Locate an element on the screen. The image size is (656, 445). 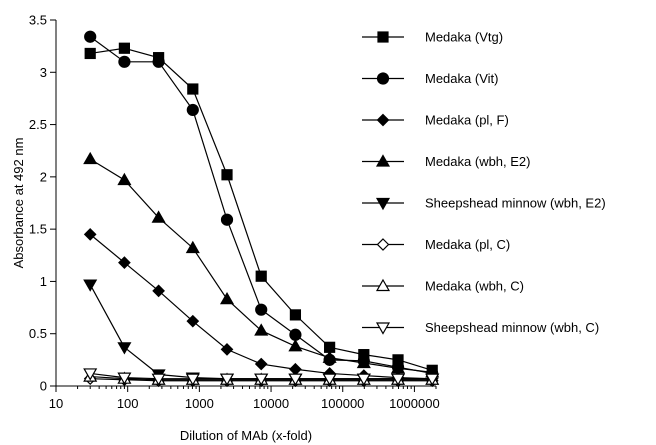
legend-item: Medaka (pl, F) is located at coordinates (435, 120).